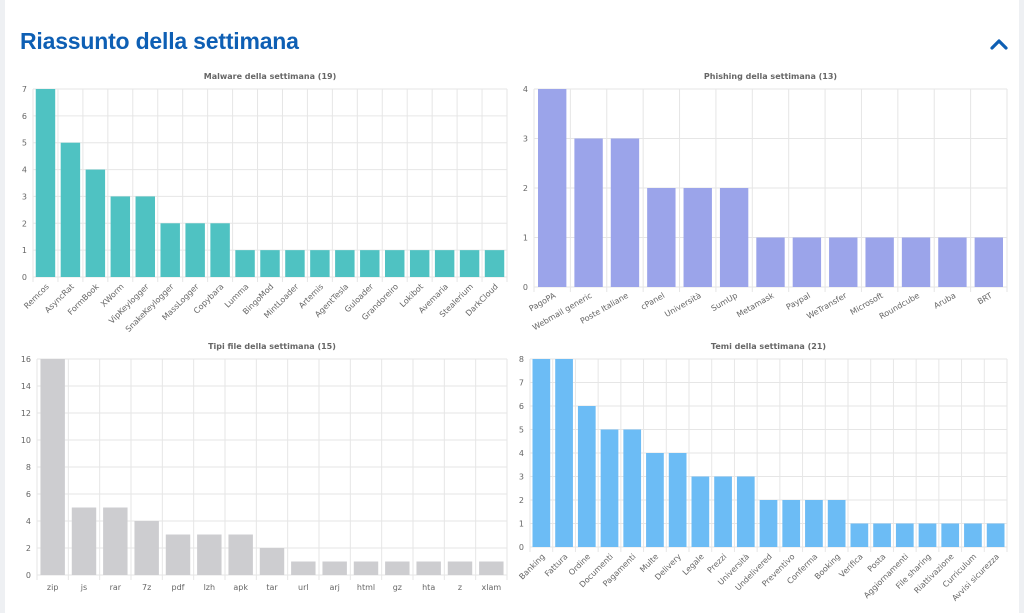 The image size is (1024, 613). I want to click on y-tick-label: 12, so click(26, 413).